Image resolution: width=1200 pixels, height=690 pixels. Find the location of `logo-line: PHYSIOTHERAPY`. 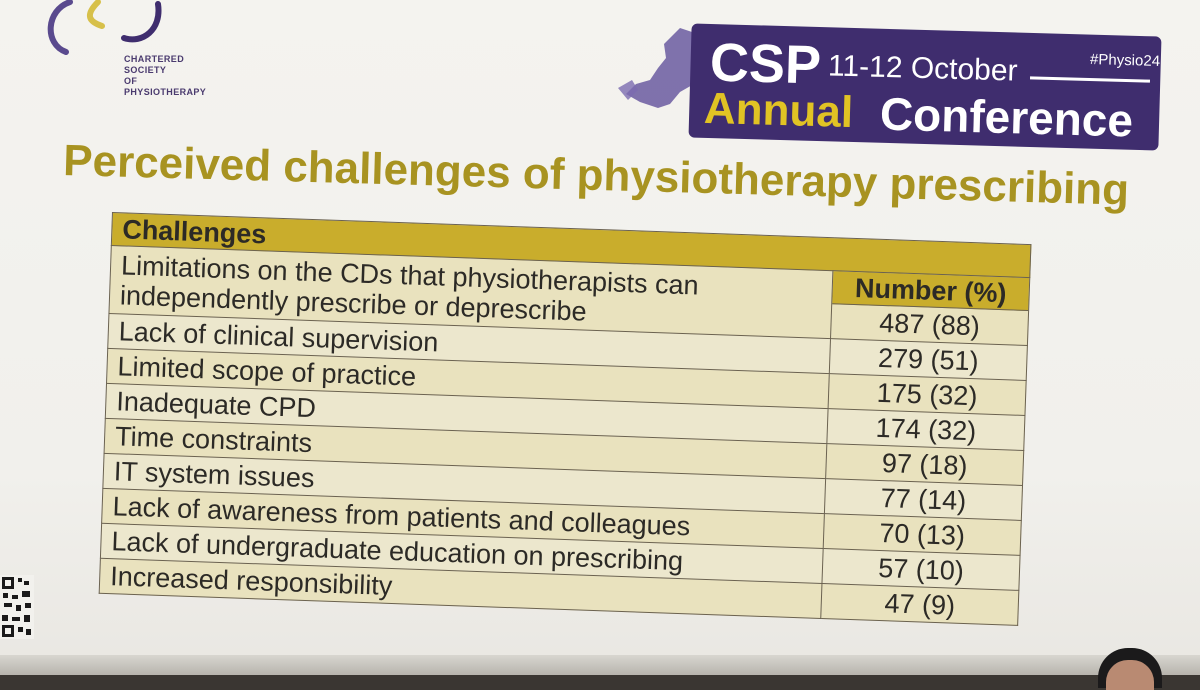

logo-line: PHYSIOTHERAPY is located at coordinates (165, 92).